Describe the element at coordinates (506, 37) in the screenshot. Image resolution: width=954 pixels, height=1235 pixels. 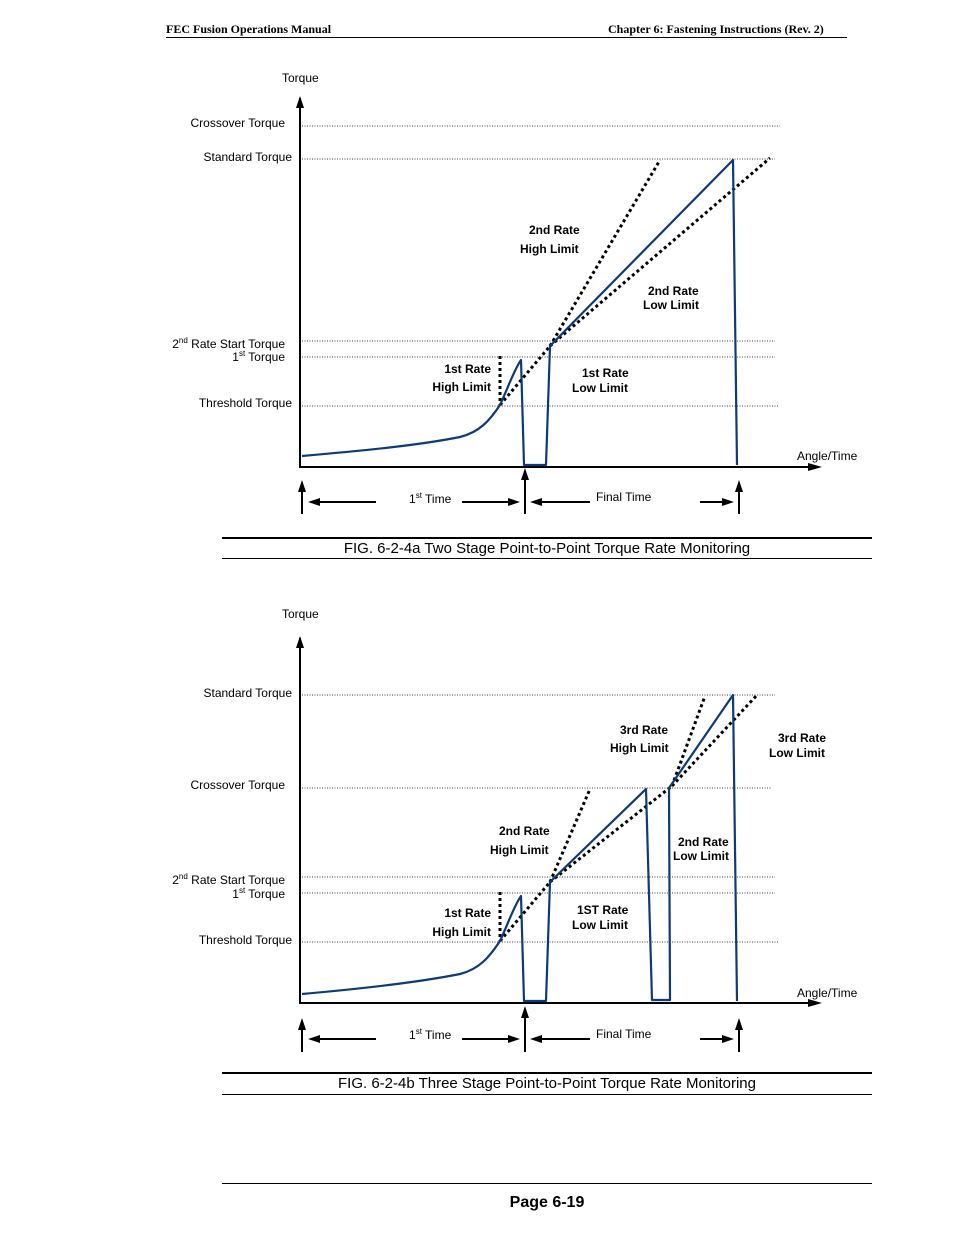
I see `header-divider` at that location.